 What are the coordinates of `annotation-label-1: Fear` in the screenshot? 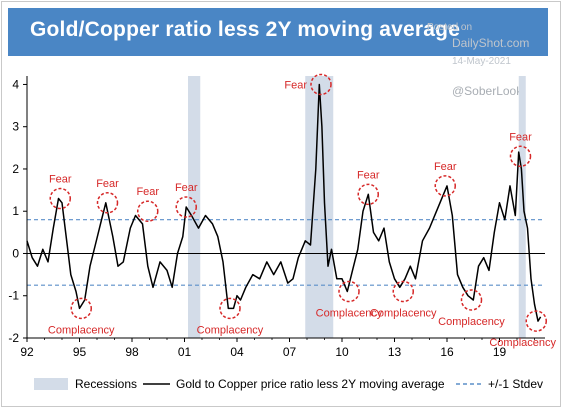 It's located at (107, 184).